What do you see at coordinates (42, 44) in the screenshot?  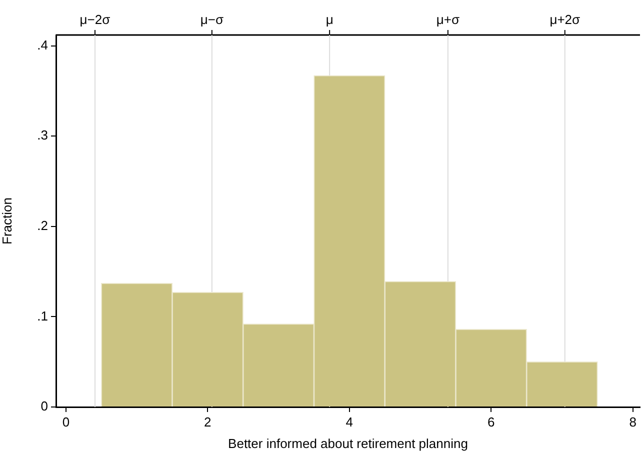 I see `y-tick-label: .4` at bounding box center [42, 44].